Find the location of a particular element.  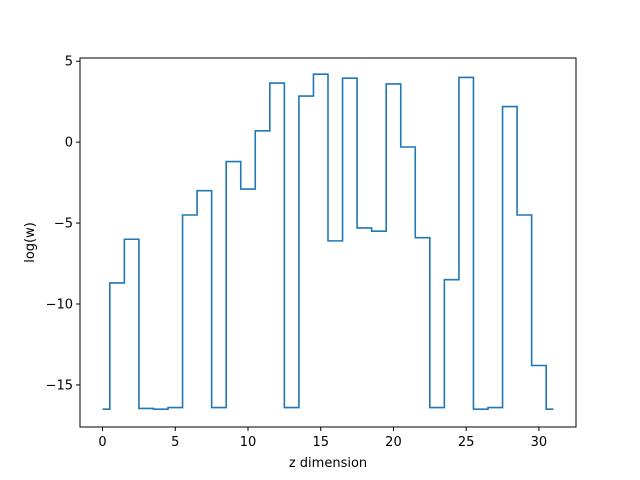

y-tick-label: −10 is located at coordinates (59, 305).